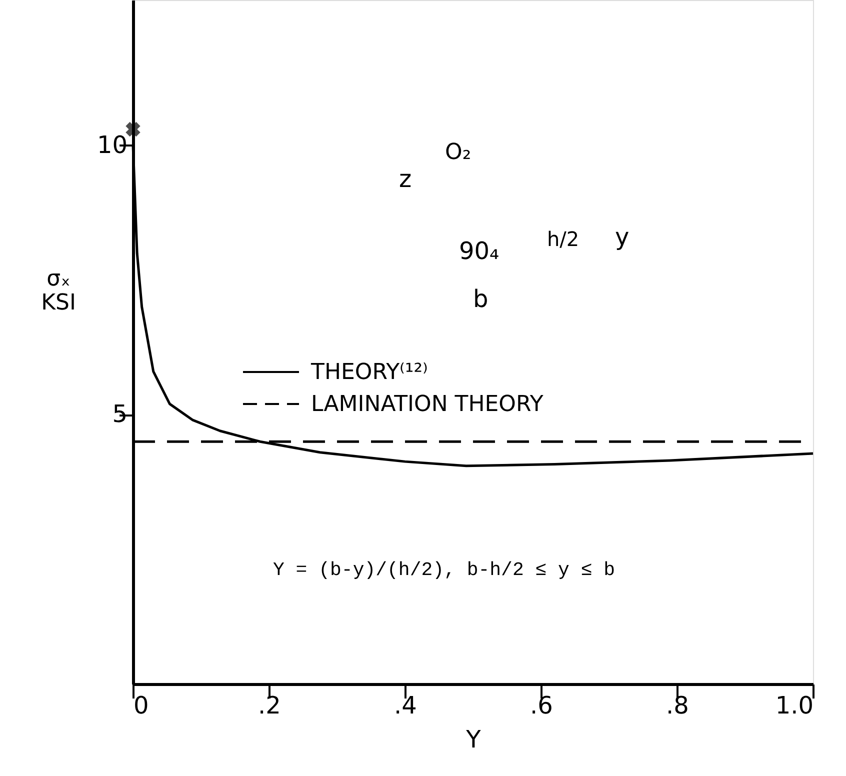 This screenshot has height=776, width=846. Describe the element at coordinates (622, 237) in the screenshot. I see `annotation: y` at that location.